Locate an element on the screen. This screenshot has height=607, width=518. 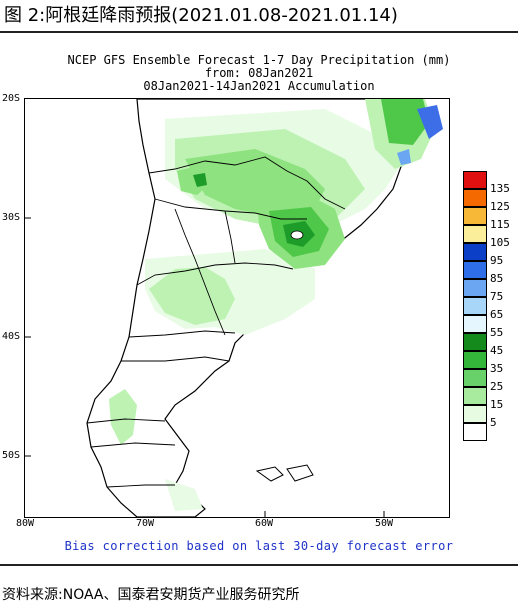
legend-label-115: 115 is located at coordinates (500, 224).